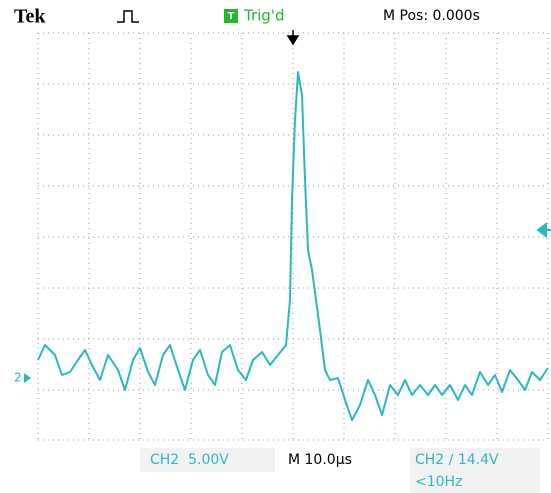  Describe the element at coordinates (128, 16) in the screenshot. I see `acquire-icon` at that location.